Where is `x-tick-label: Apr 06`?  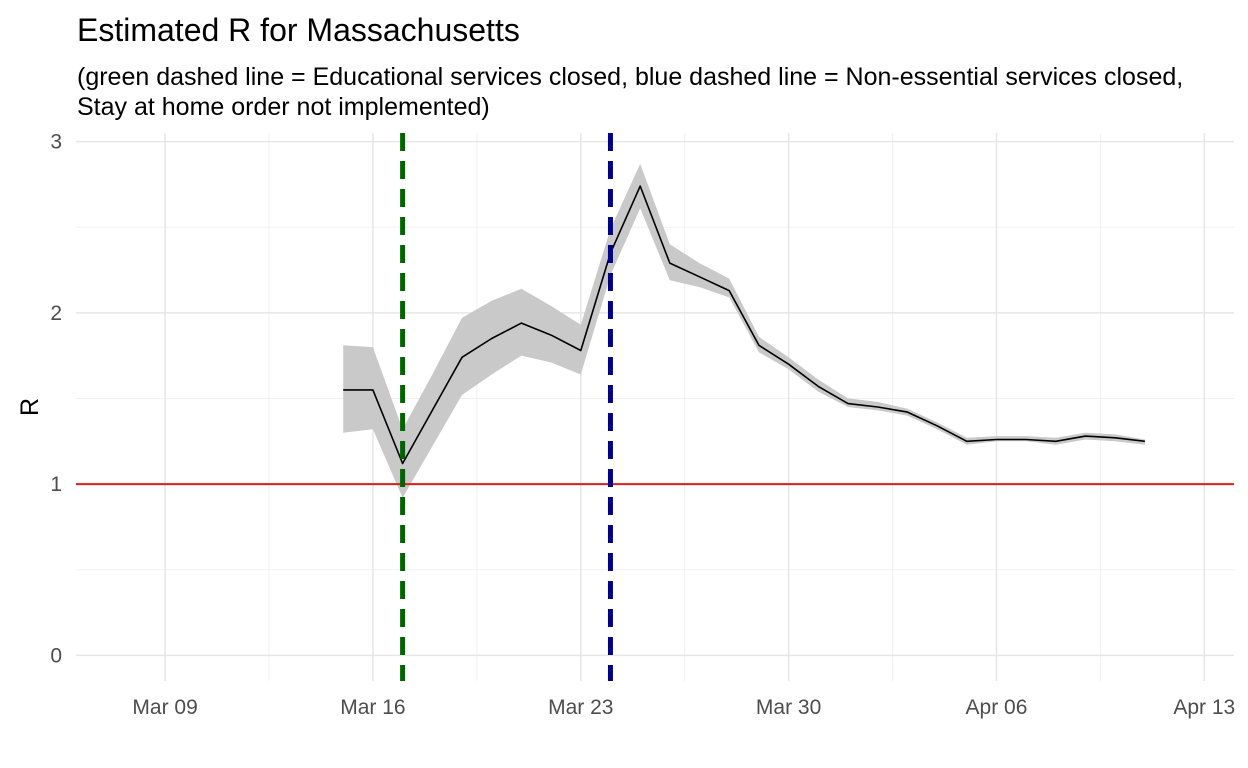
x-tick-label: Apr 06 is located at coordinates (997, 707).